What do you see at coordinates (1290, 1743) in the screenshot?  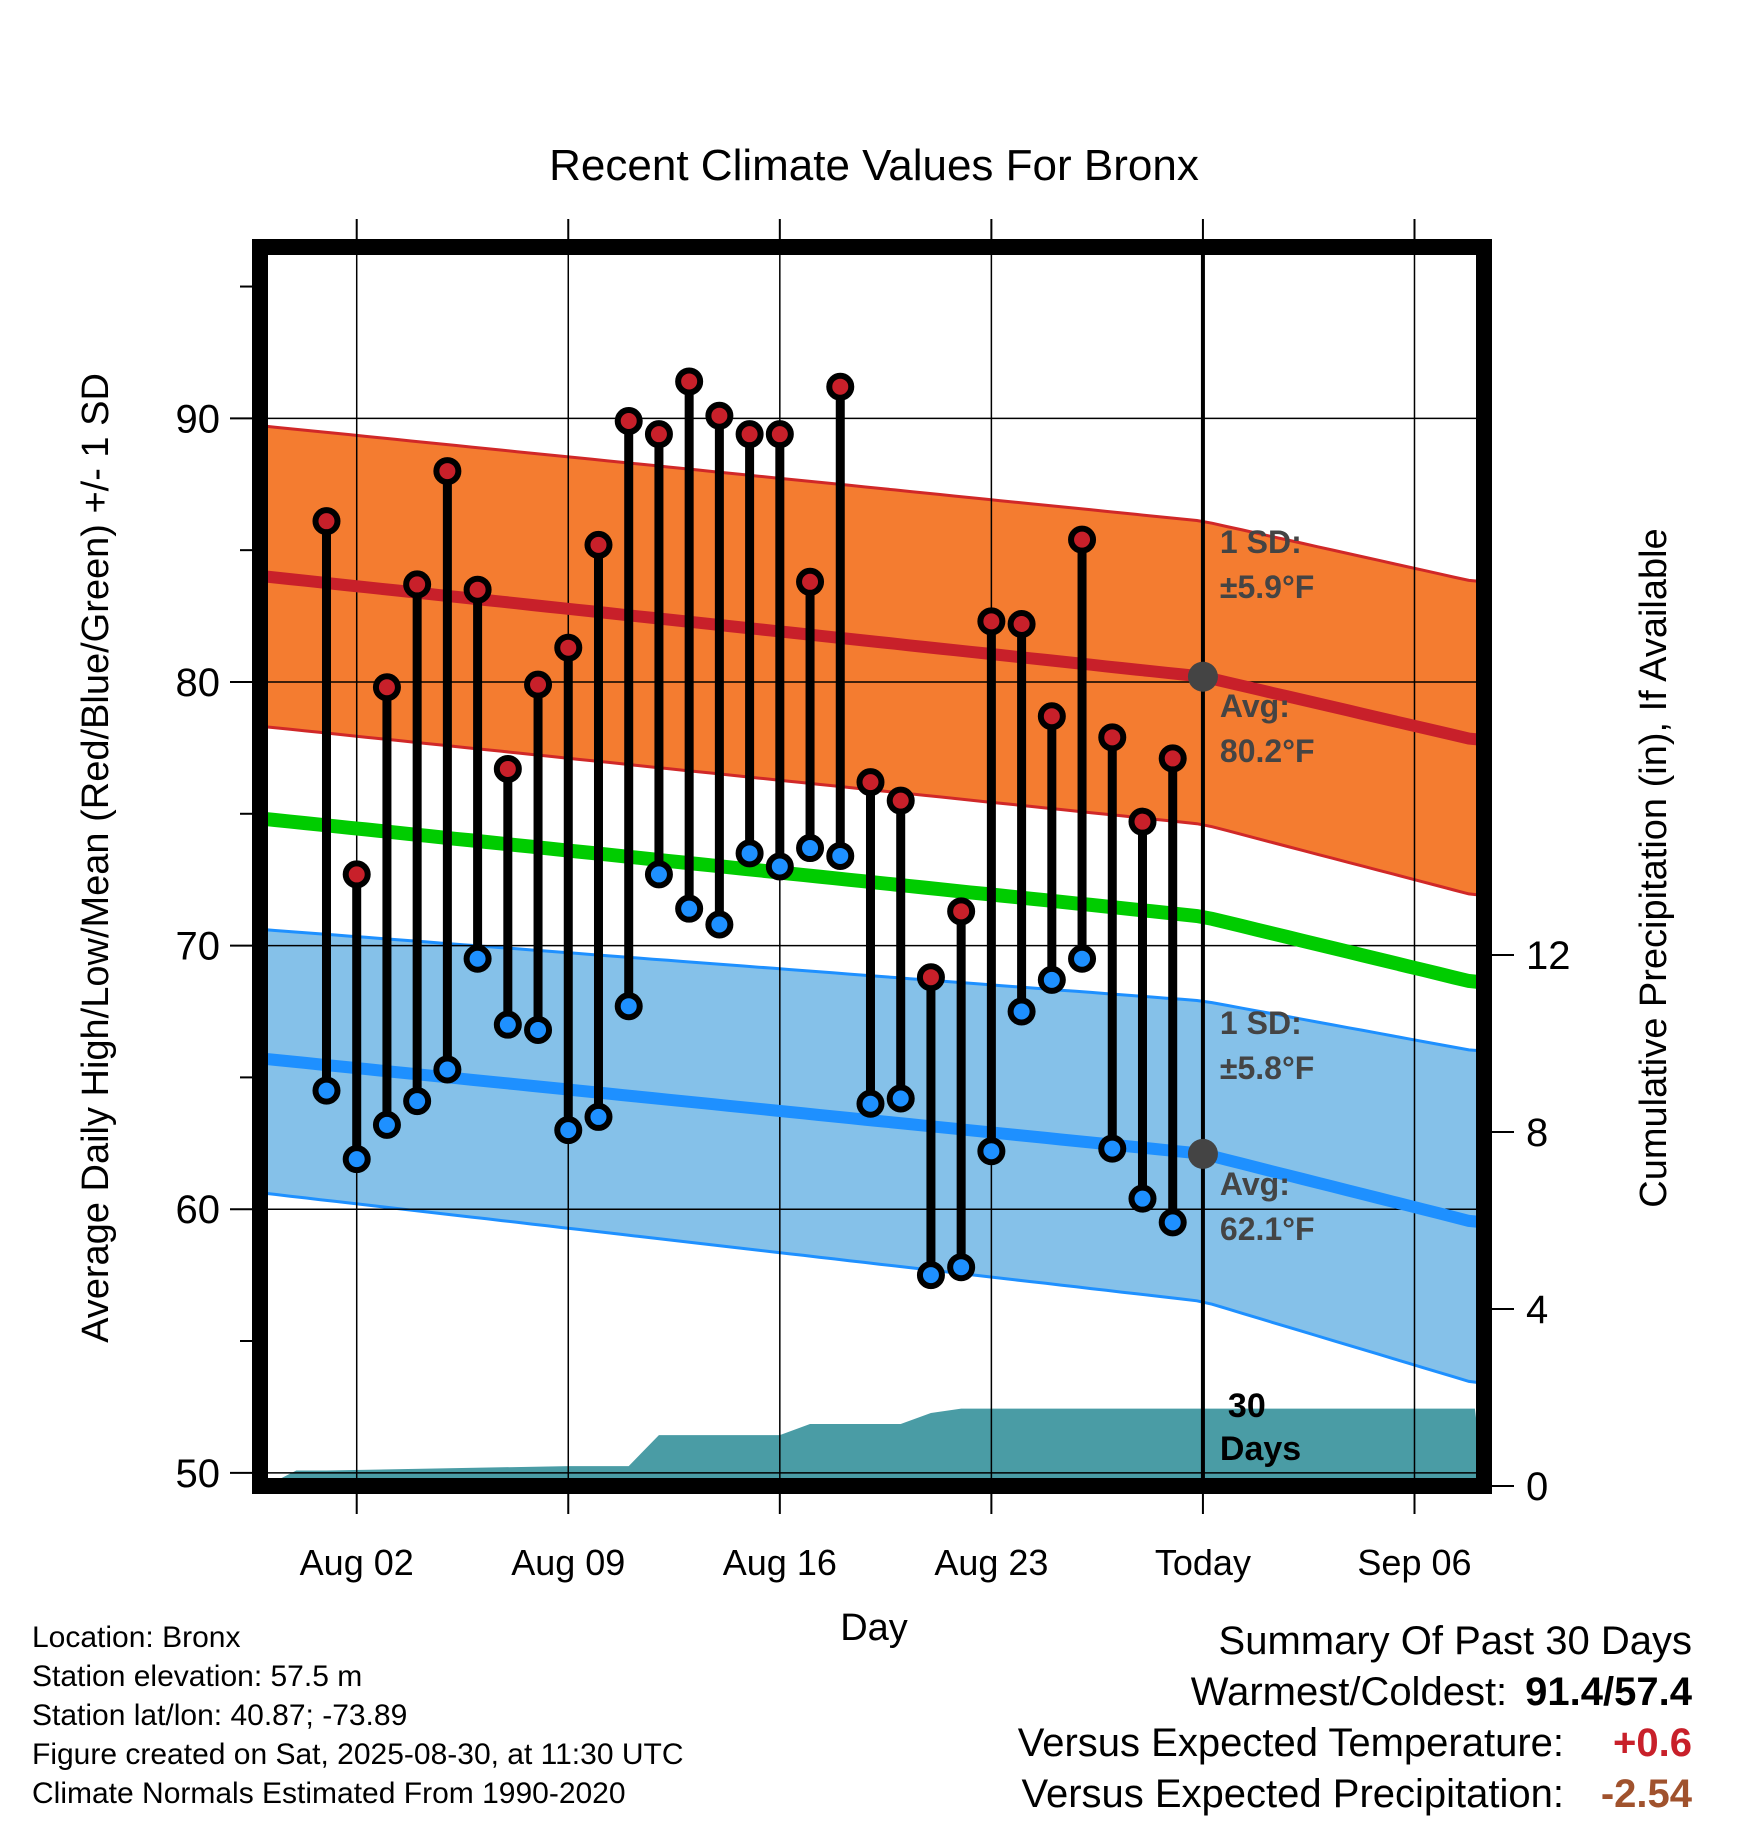 I see `temp-anomaly-label: Versus Expected Temperature:` at bounding box center [1290, 1743].